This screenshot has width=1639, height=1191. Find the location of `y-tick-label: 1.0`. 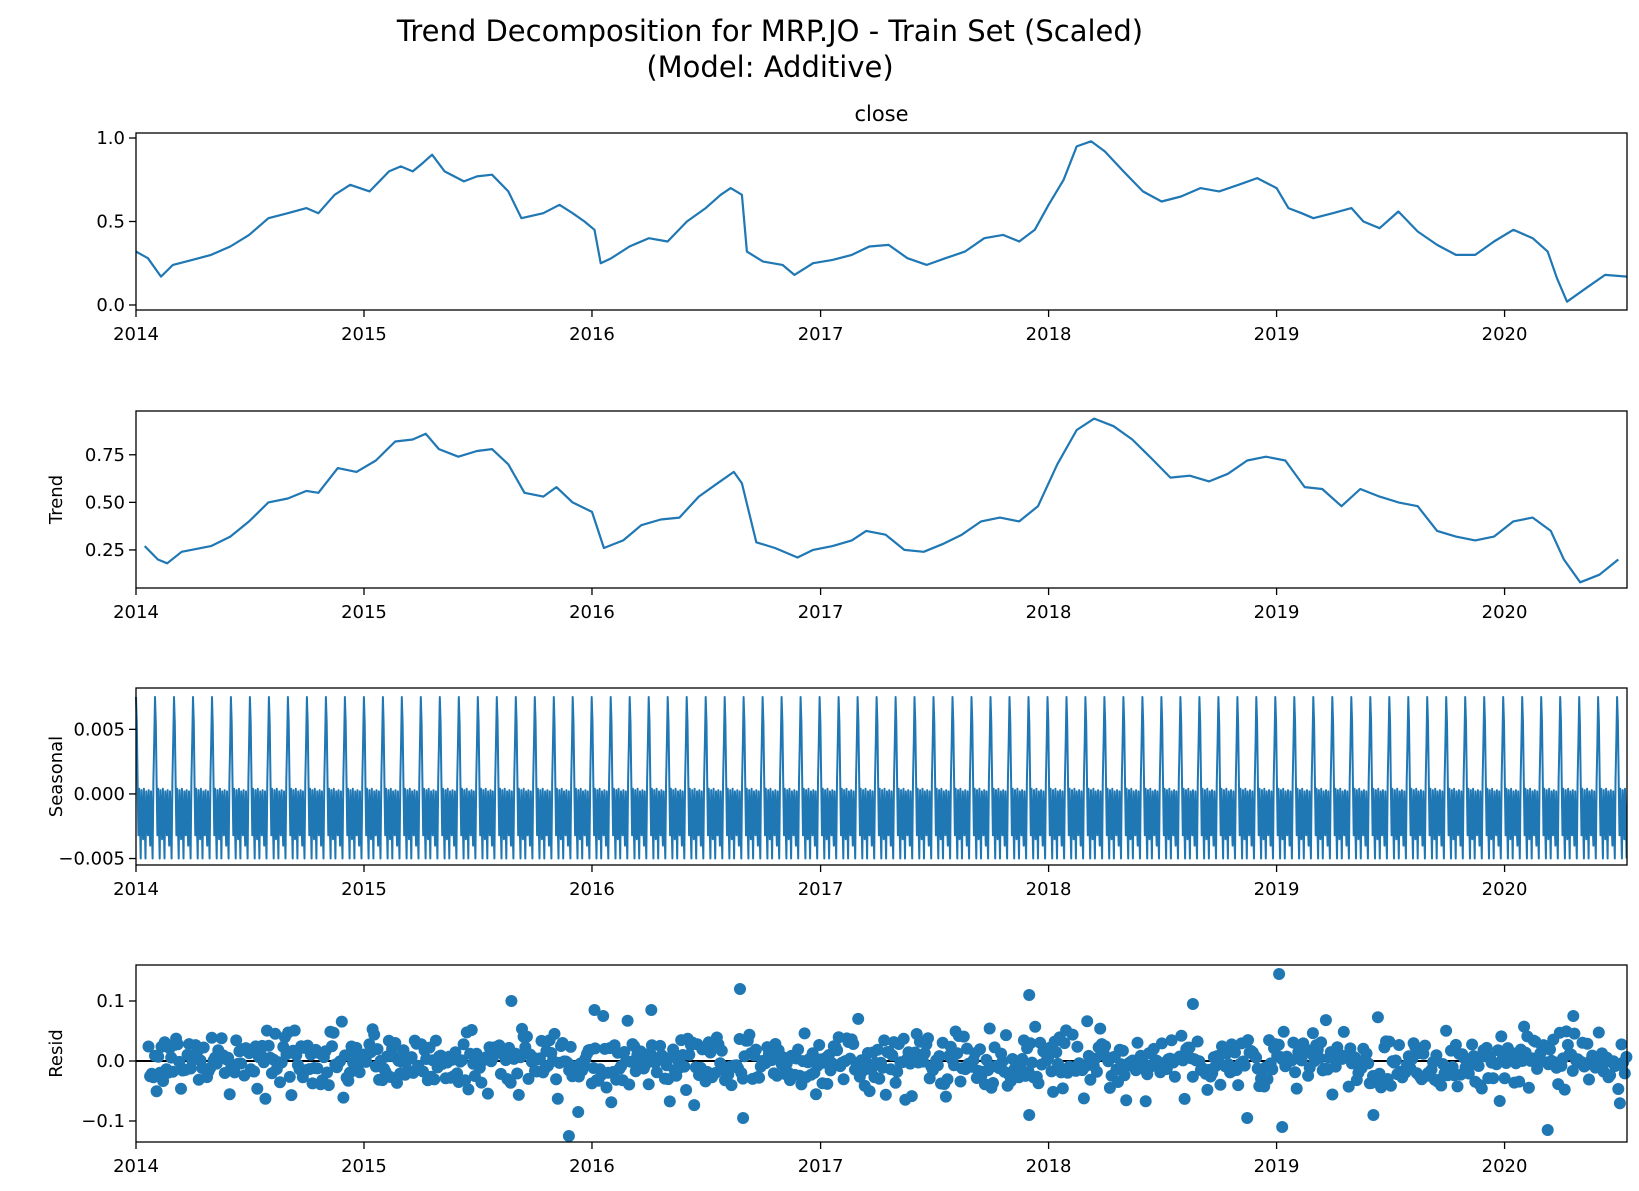

y-tick-label: 1.0 is located at coordinates (110, 138).